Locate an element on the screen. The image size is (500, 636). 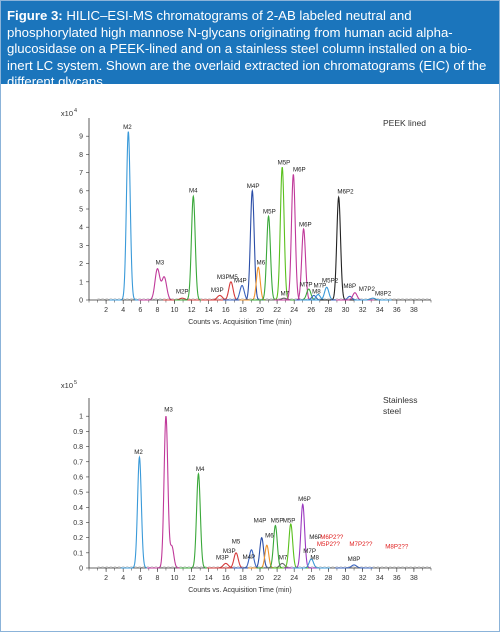
x-tick-label: 34 is located at coordinates (380, 578).